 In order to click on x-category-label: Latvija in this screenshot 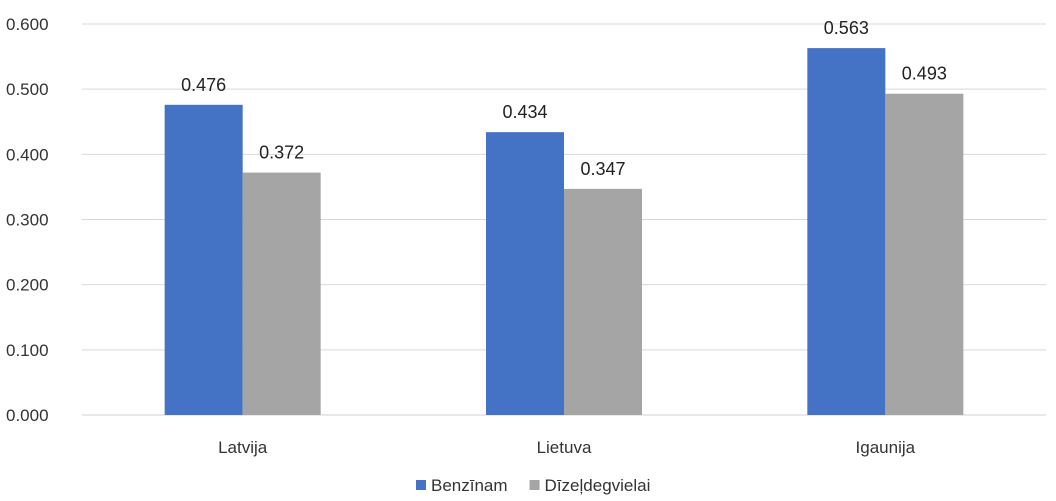, I will do `click(243, 447)`.